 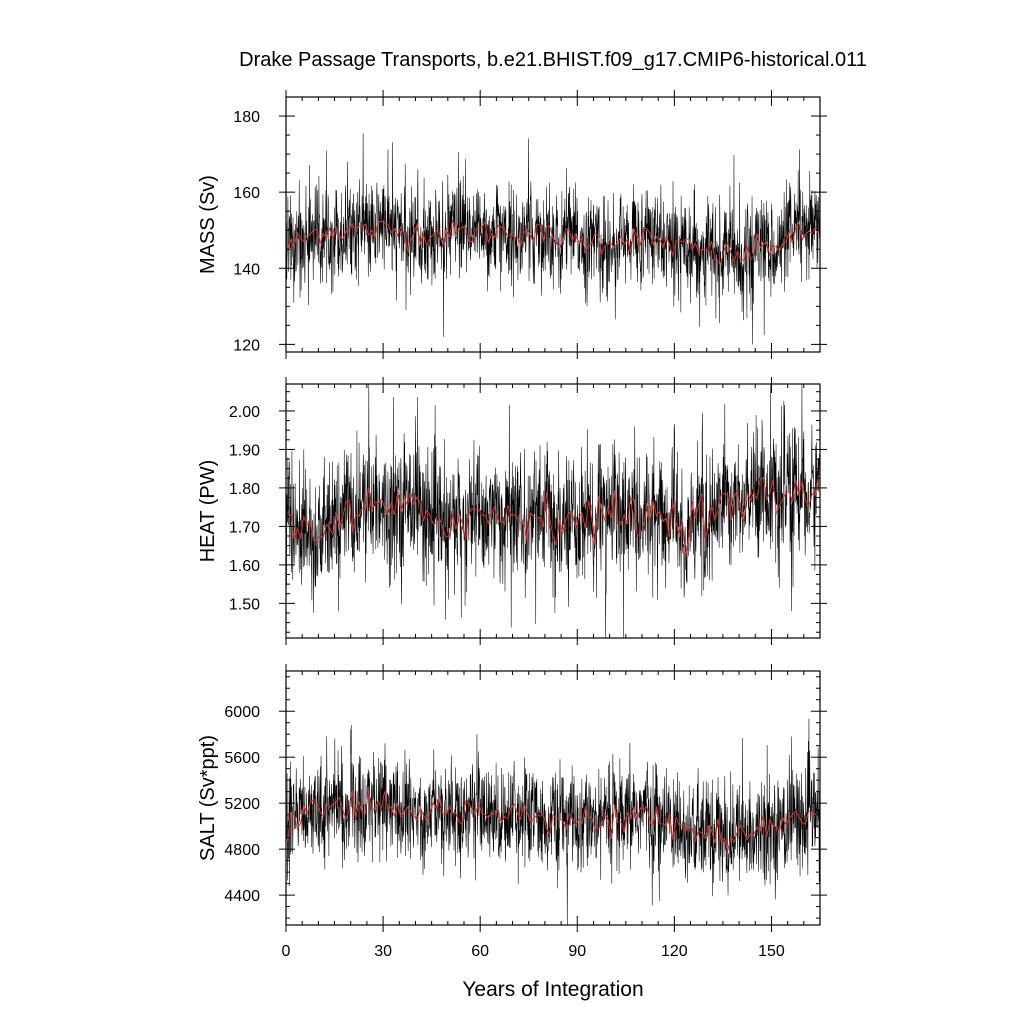 I want to click on y-tick-label: 1.60, so click(x=244, y=566).